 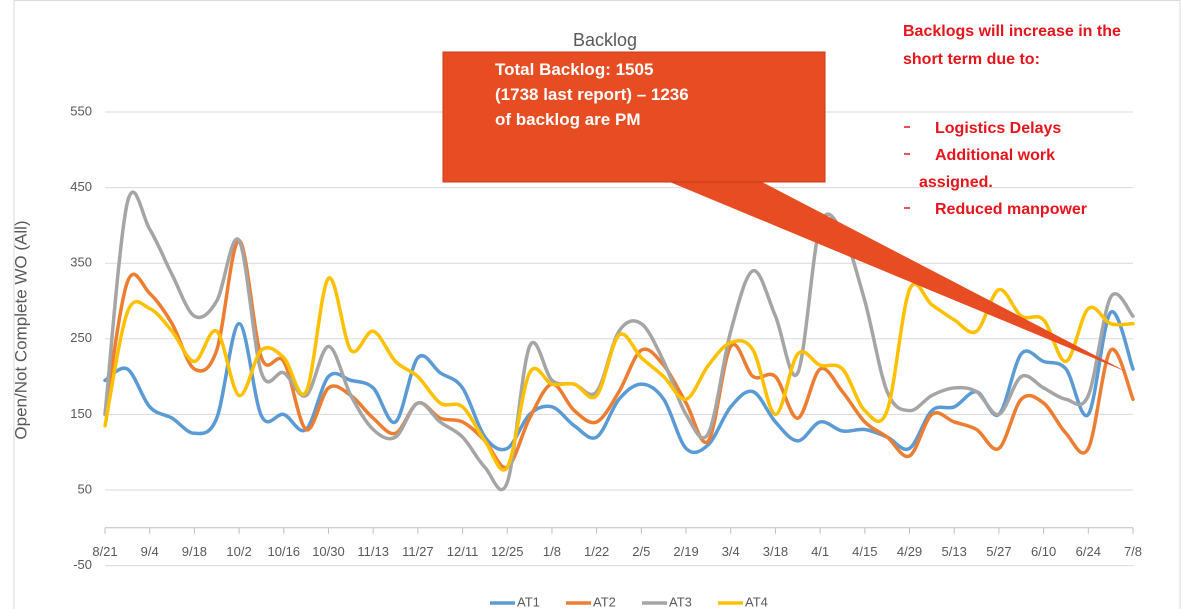 What do you see at coordinates (82, 564) in the screenshot?
I see `y-tick-label: -50` at bounding box center [82, 564].